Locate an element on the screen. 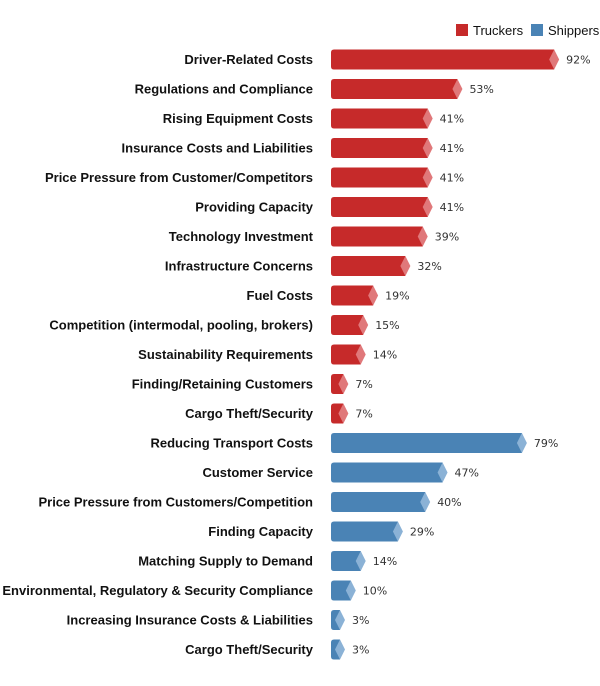 This screenshot has width=600, height=686. category-label: Increasing Insurance Costs & Liabilities is located at coordinates (190, 620).